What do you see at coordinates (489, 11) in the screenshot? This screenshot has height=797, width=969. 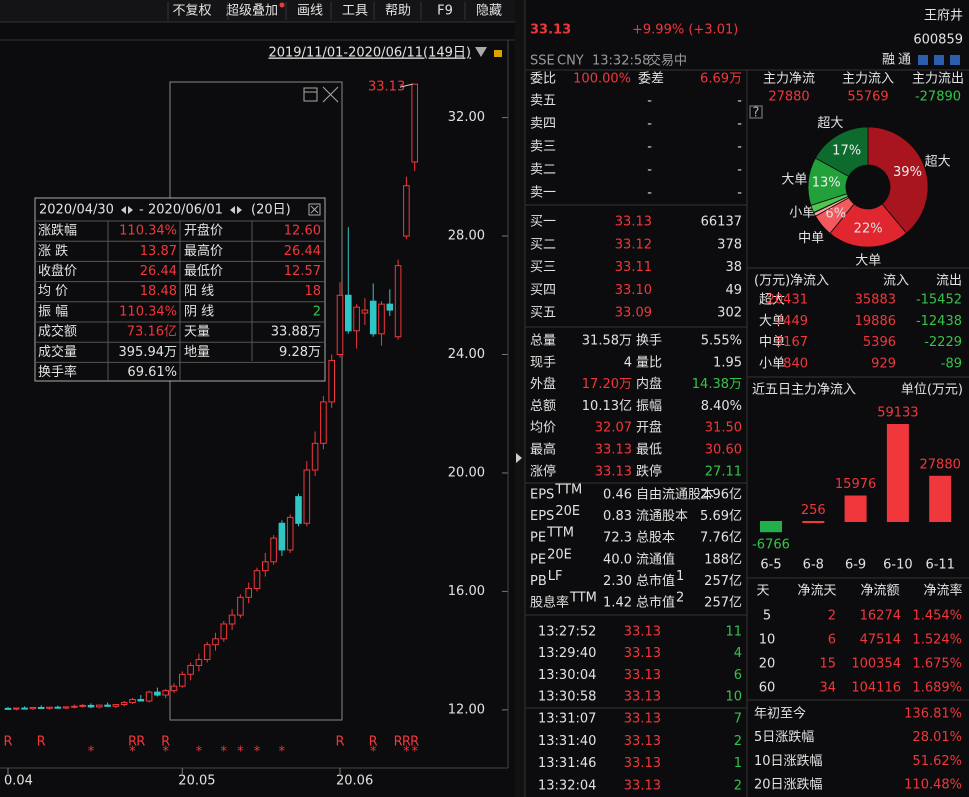 I see `toolbar-button: 隐藏` at bounding box center [489, 11].